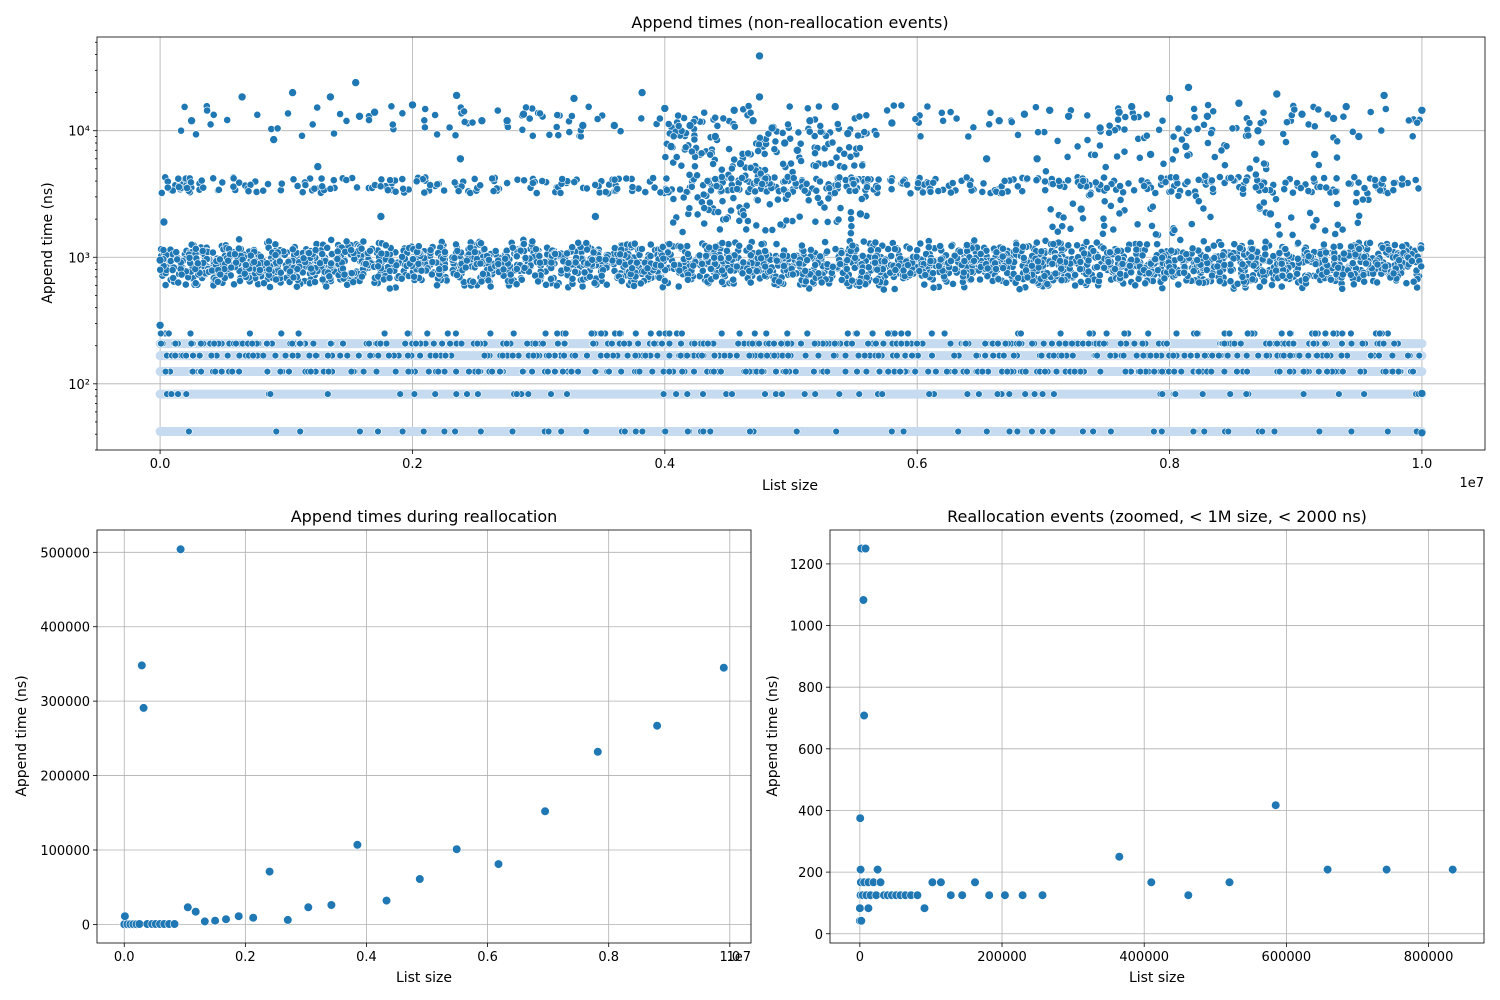 The height and width of the screenshot is (1000, 1500). I want to click on chart-top-bands, so click(791, 388).